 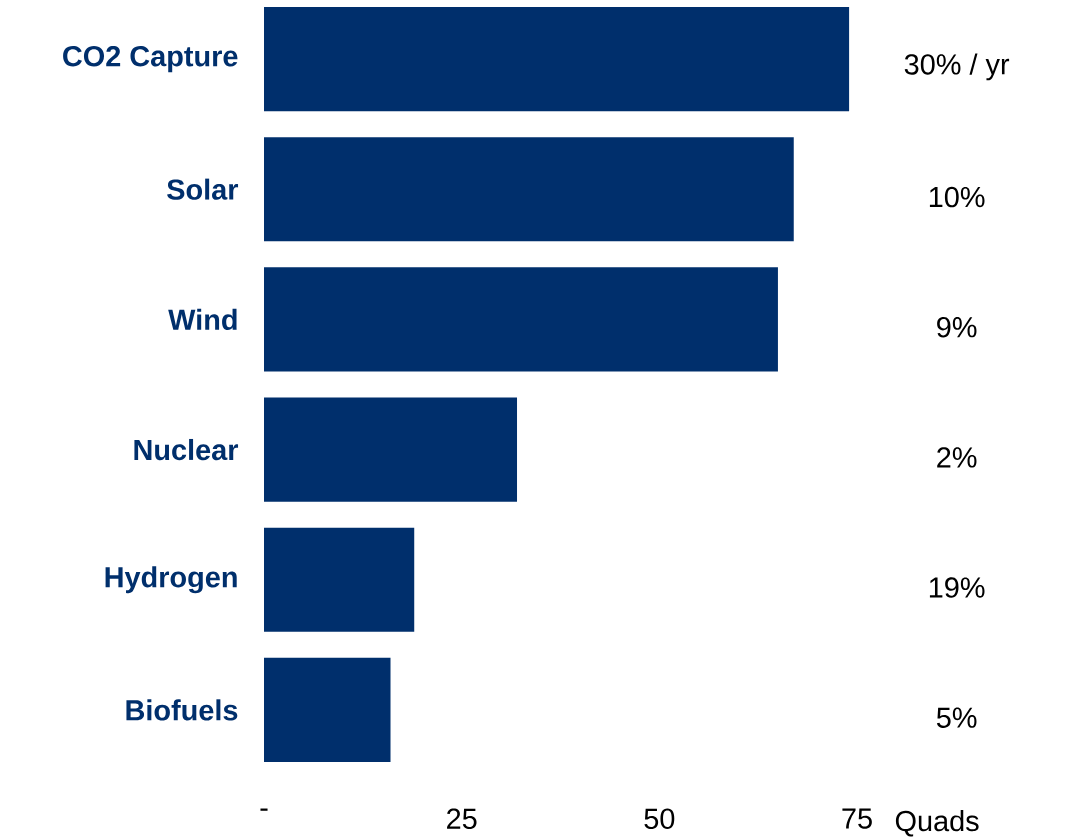 I want to click on x-tick-label: 75, so click(x=857, y=818).